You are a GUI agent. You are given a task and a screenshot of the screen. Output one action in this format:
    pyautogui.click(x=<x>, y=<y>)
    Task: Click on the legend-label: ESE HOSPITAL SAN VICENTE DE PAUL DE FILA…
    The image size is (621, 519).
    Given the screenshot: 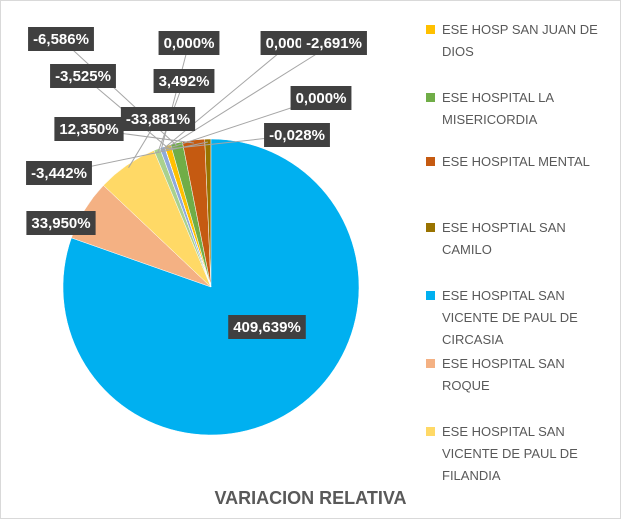 What is the action you would take?
    pyautogui.click(x=510, y=453)
    